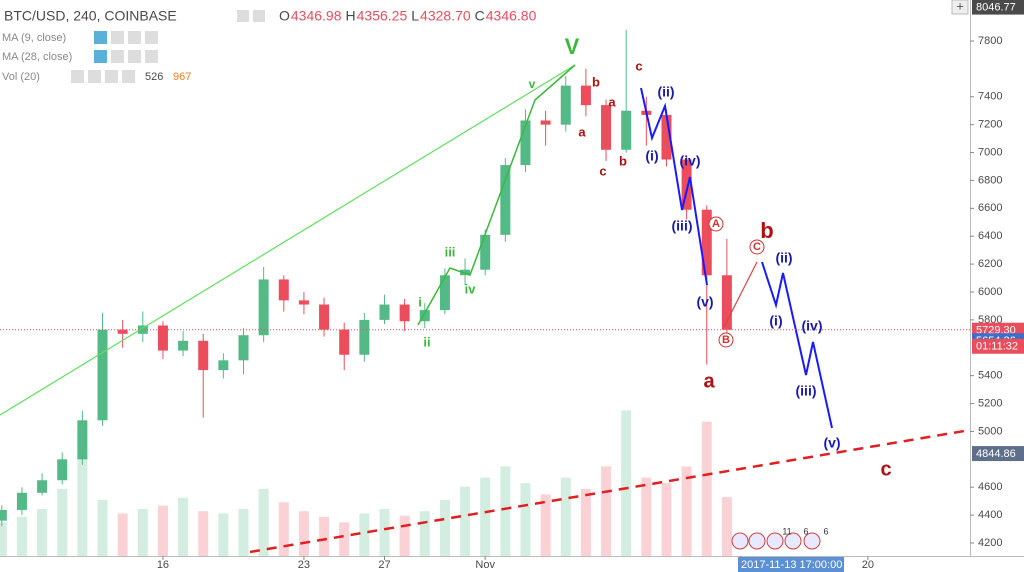  What do you see at coordinates (651, 156) in the screenshot?
I see `wave-label: (i)` at bounding box center [651, 156].